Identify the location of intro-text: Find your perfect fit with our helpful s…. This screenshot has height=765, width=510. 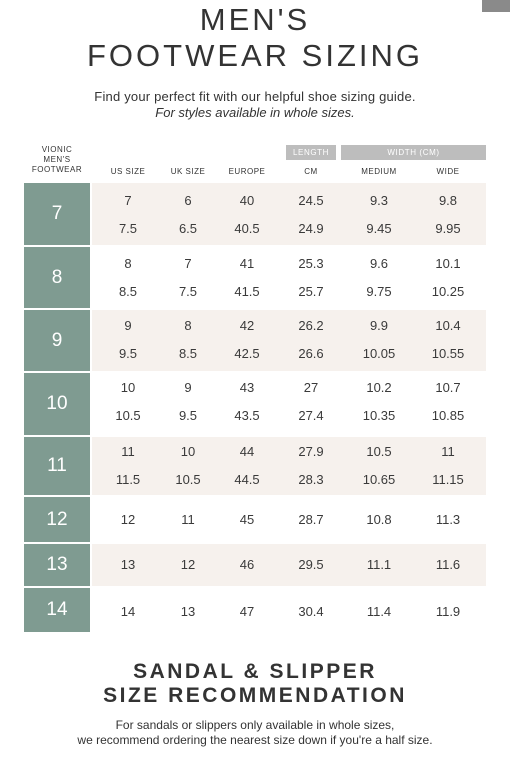
(255, 96).